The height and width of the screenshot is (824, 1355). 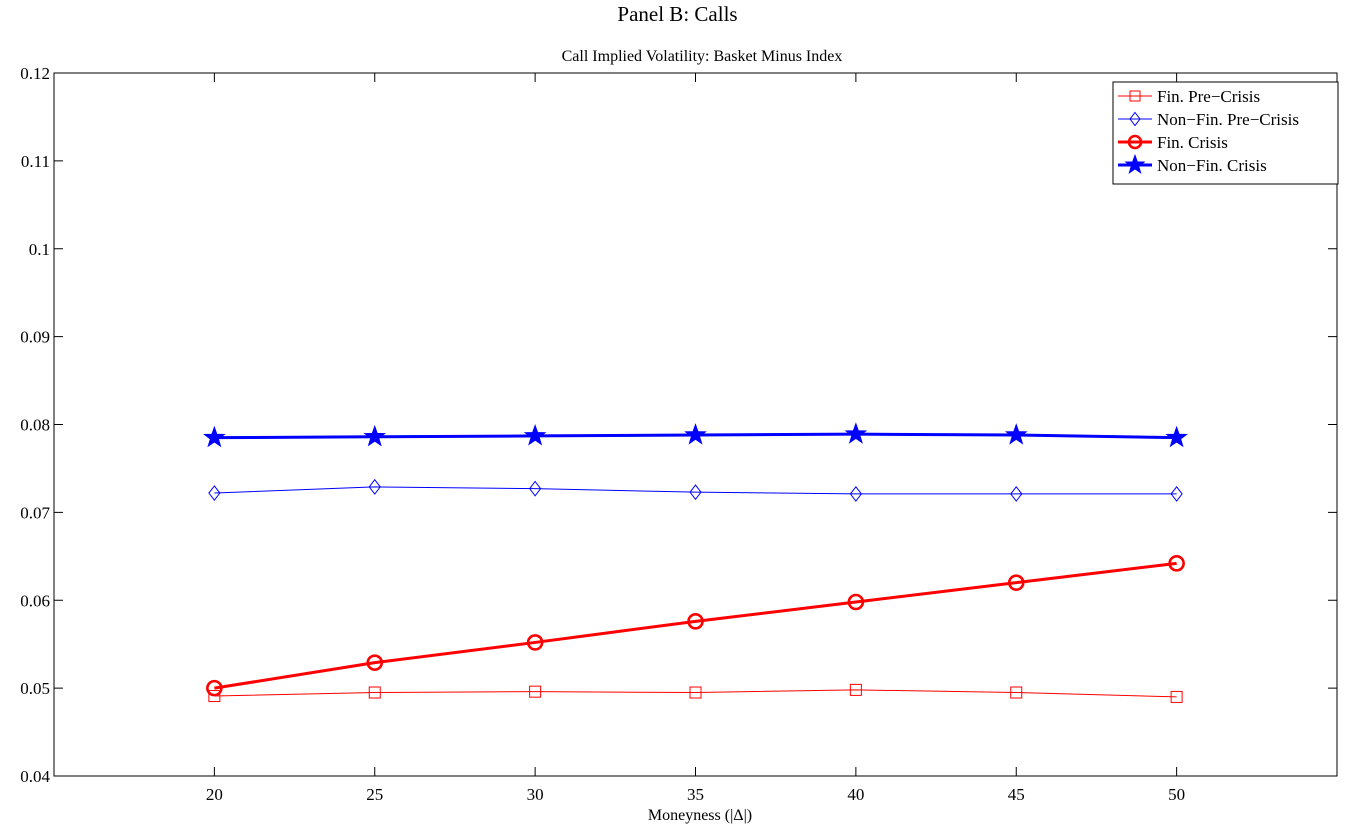 I want to click on y-tick-label: 0.12, so click(x=35, y=73).